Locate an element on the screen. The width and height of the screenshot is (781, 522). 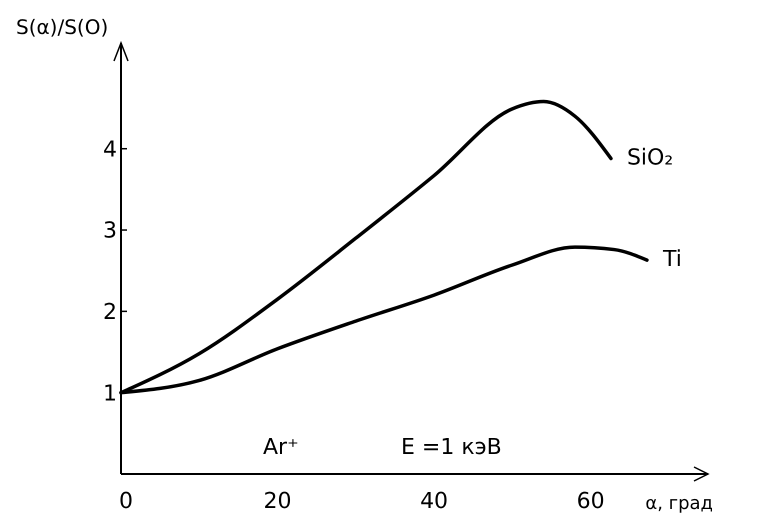
x-tick-label: 0 is located at coordinates (126, 501).